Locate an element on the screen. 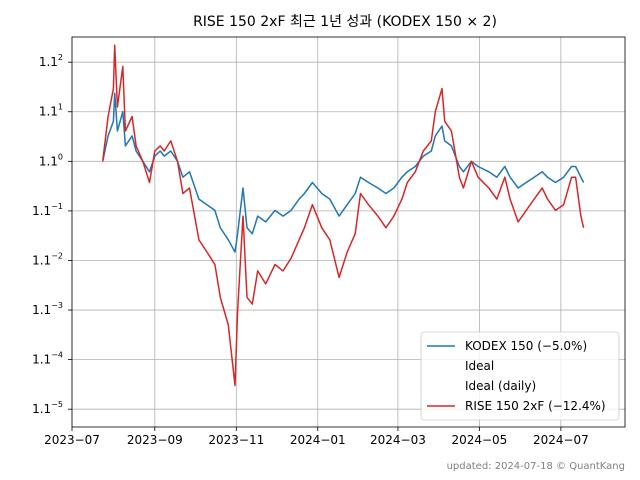  y-tick-label: 1.1−1 is located at coordinates (47, 210).